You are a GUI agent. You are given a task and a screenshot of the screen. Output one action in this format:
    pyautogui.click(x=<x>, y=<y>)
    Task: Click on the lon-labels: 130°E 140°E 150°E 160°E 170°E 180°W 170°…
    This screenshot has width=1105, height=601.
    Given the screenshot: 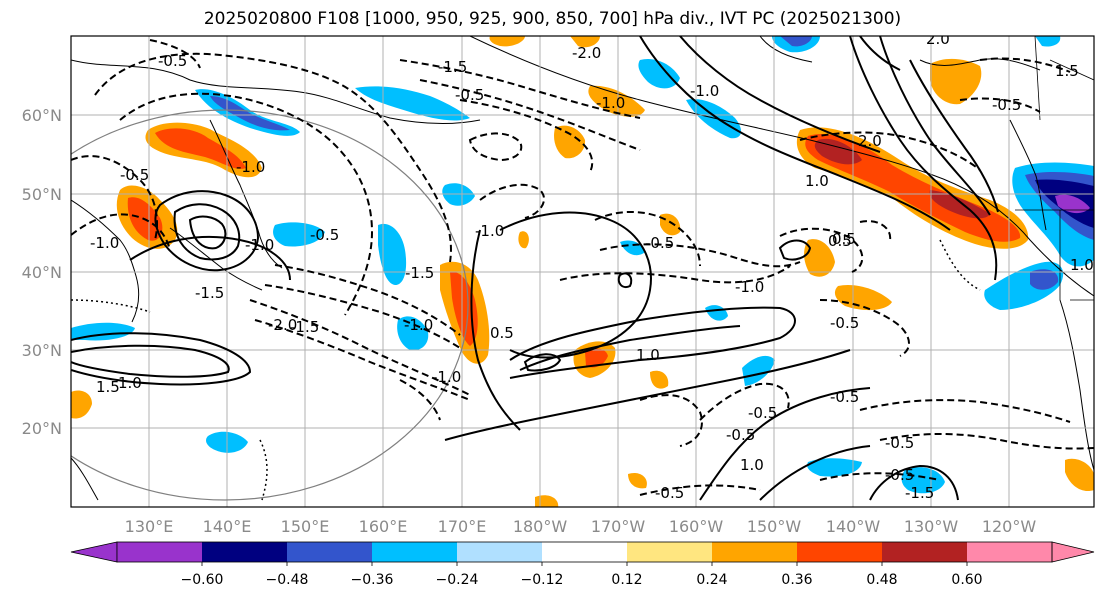 What is the action you would take?
    pyautogui.click(x=581, y=526)
    